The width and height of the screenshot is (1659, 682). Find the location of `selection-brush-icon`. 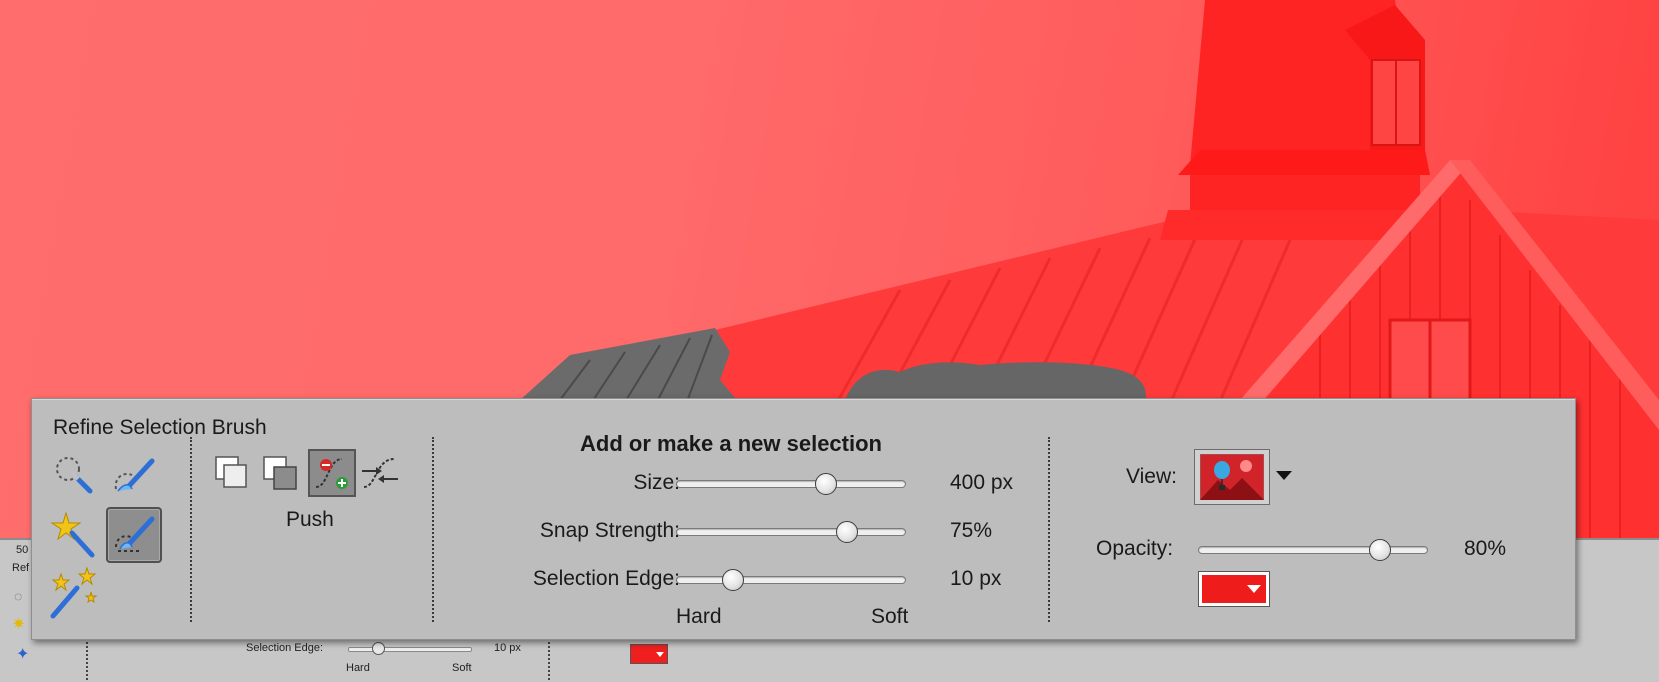

selection-brush-icon is located at coordinates (74, 475).